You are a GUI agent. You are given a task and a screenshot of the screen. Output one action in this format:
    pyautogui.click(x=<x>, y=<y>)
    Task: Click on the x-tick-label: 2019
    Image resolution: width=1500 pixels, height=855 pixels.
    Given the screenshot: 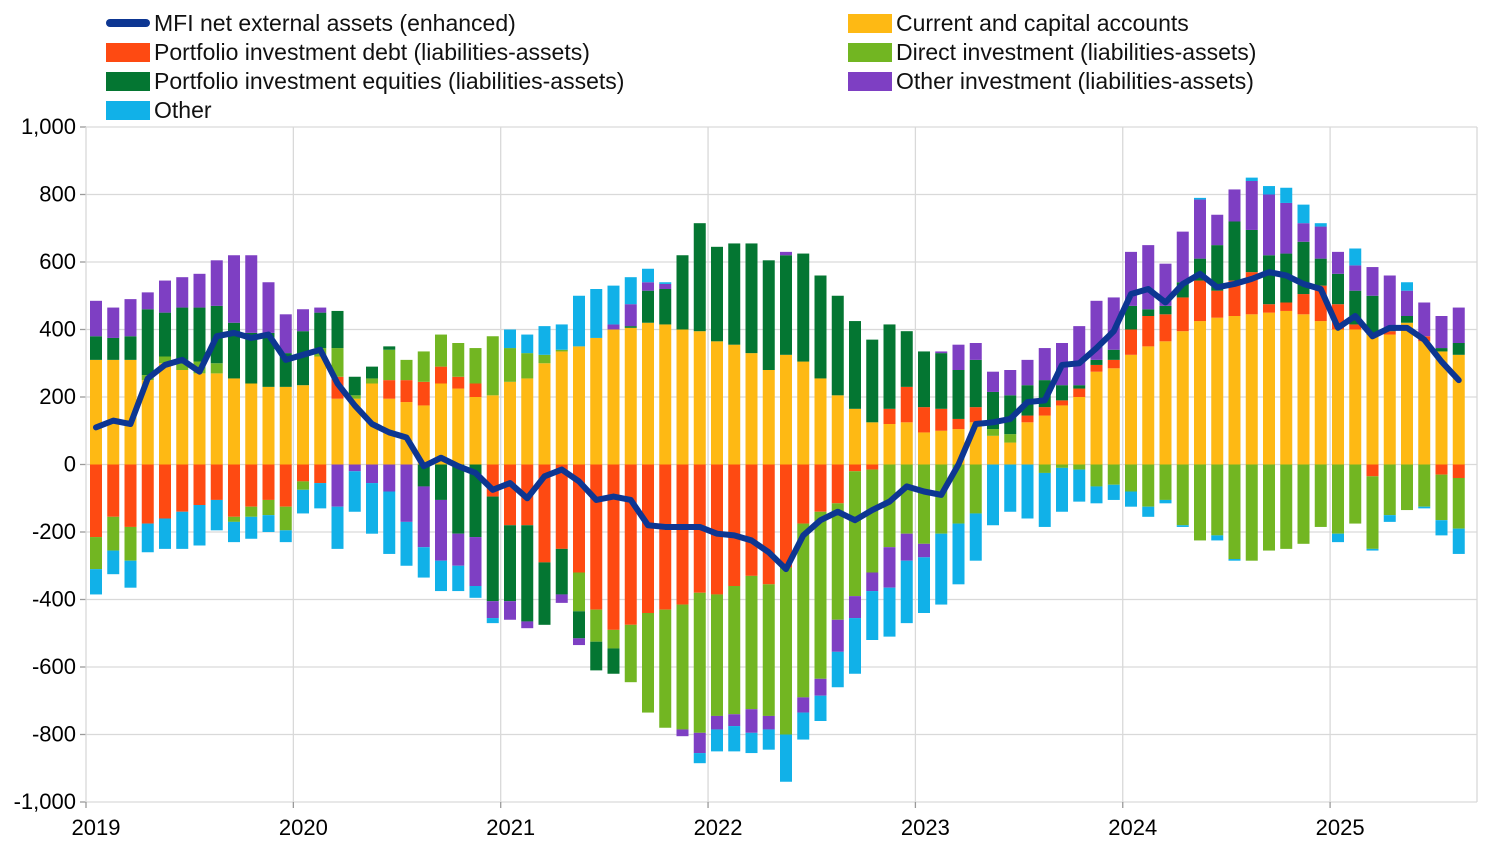 What is the action you would take?
    pyautogui.click(x=96, y=827)
    